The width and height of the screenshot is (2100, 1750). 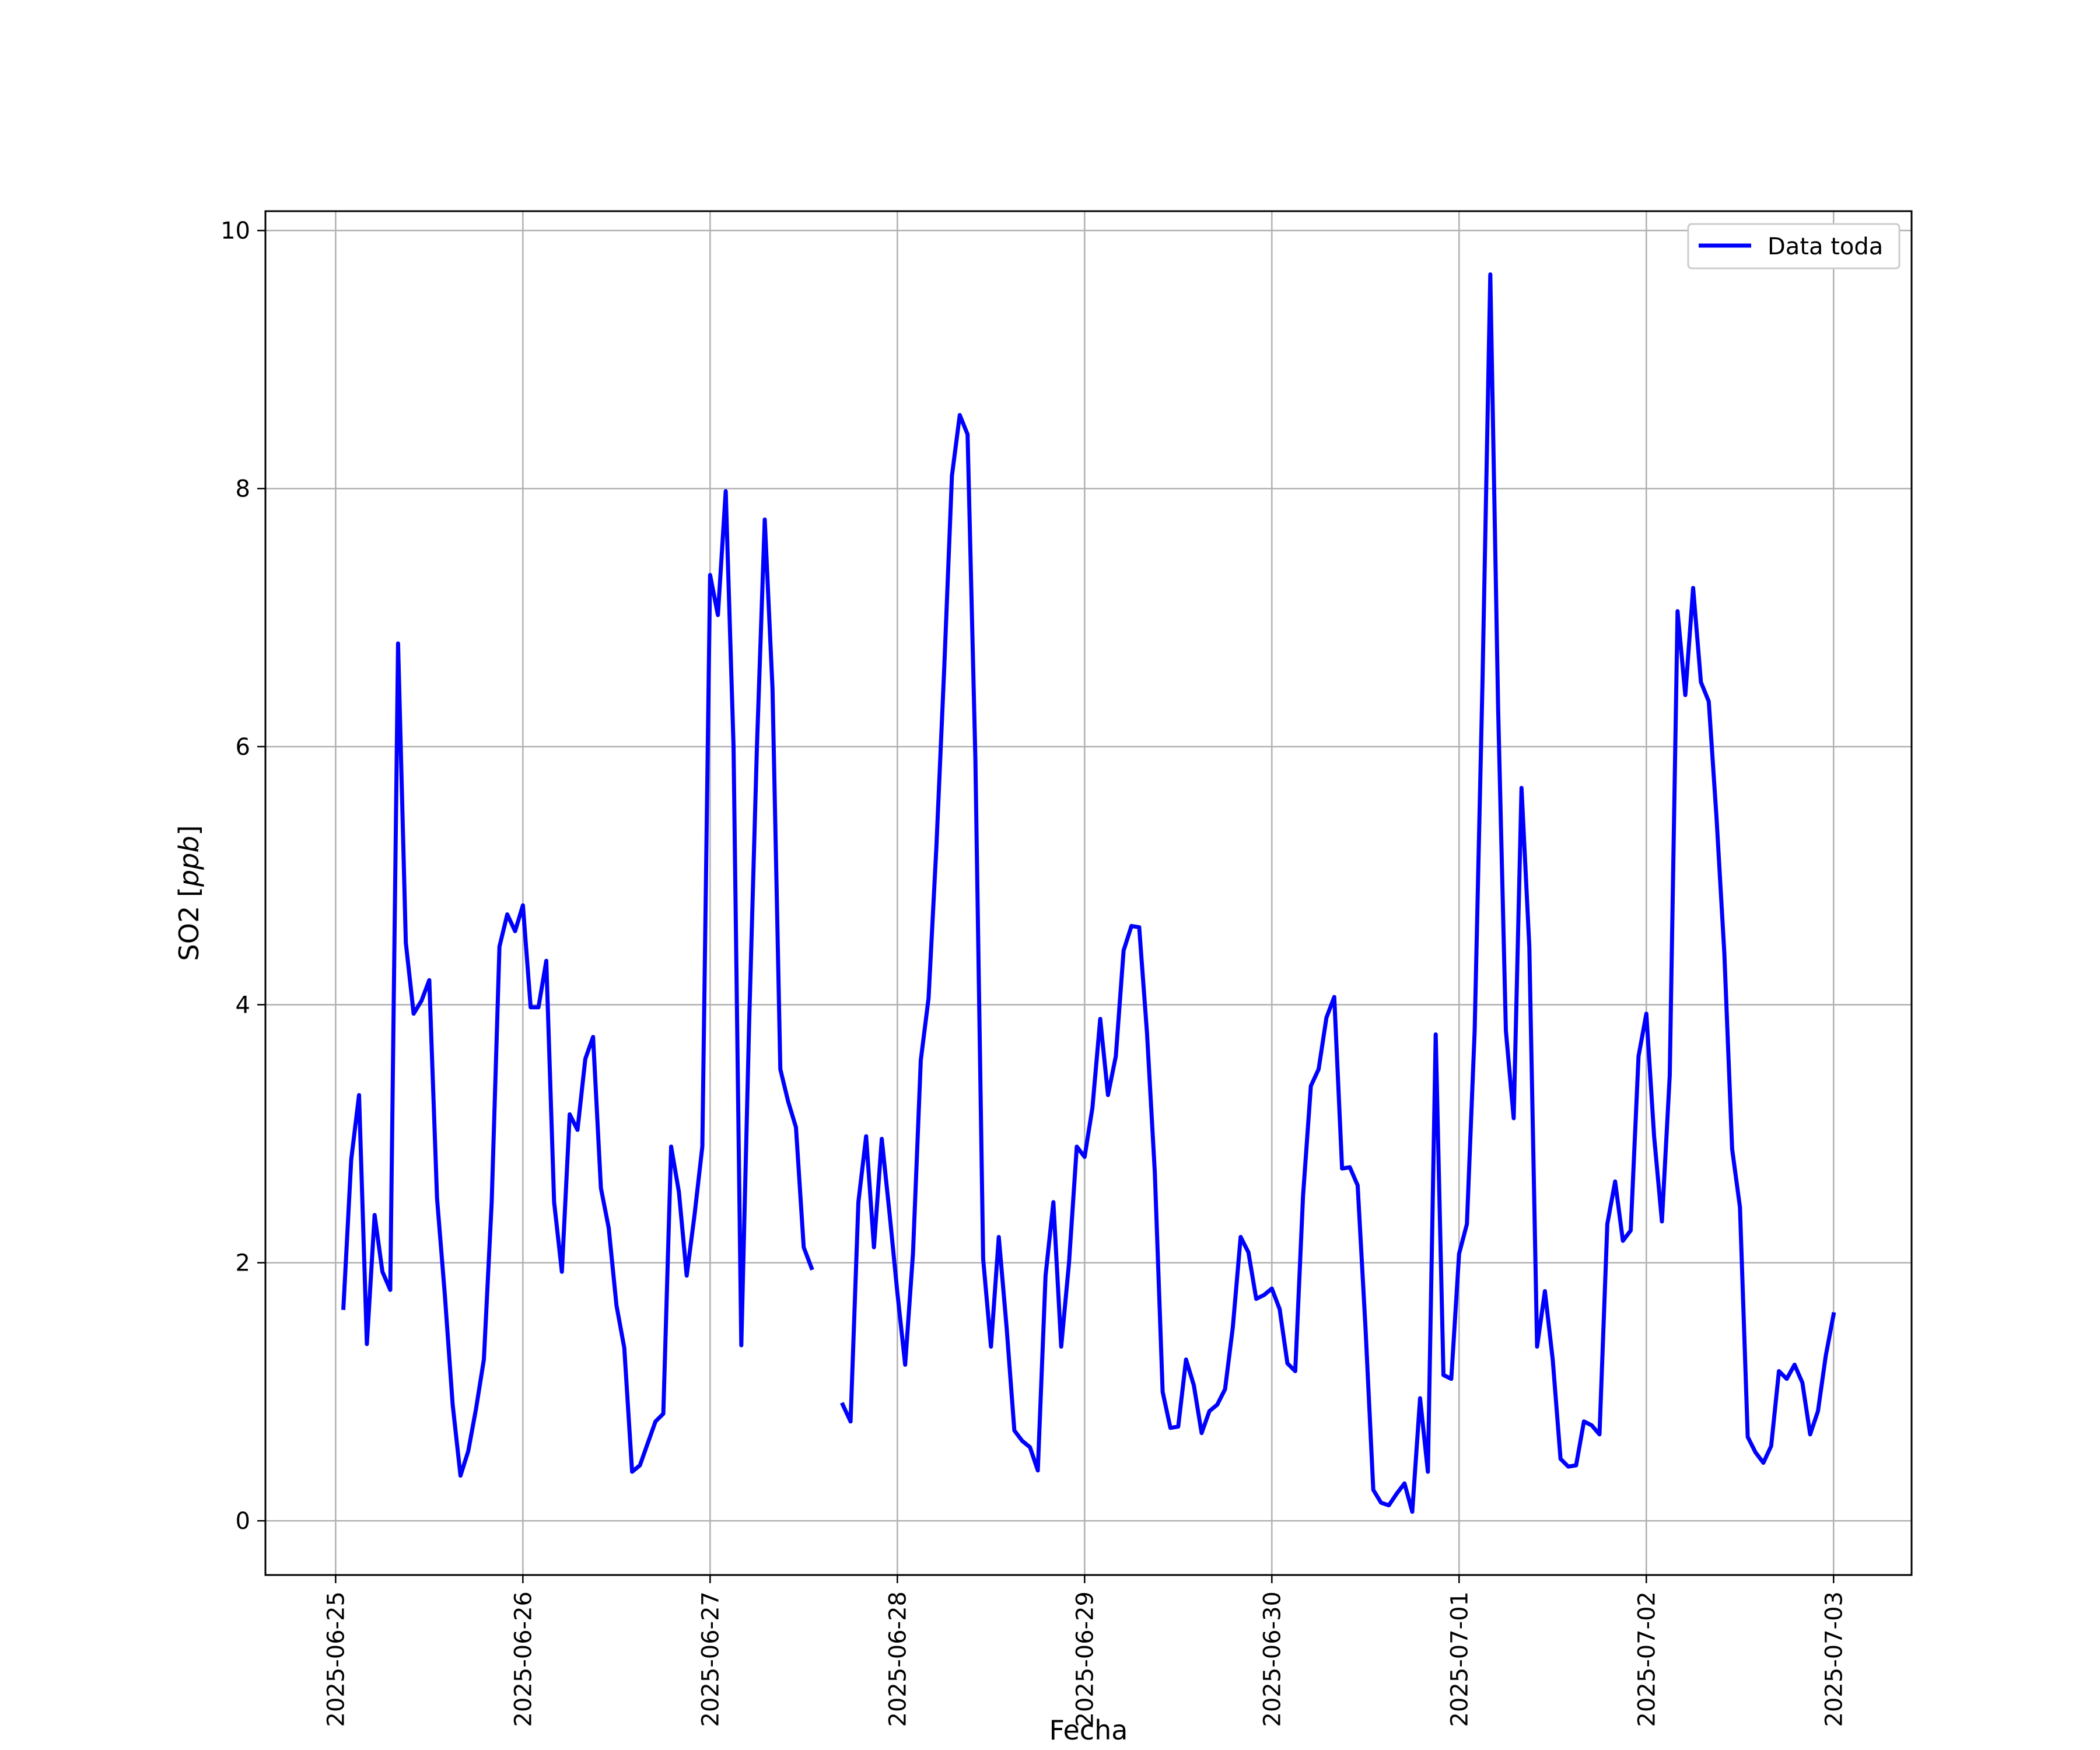 What do you see at coordinates (243, 489) in the screenshot?
I see `y-tick-label-4: 8` at bounding box center [243, 489].